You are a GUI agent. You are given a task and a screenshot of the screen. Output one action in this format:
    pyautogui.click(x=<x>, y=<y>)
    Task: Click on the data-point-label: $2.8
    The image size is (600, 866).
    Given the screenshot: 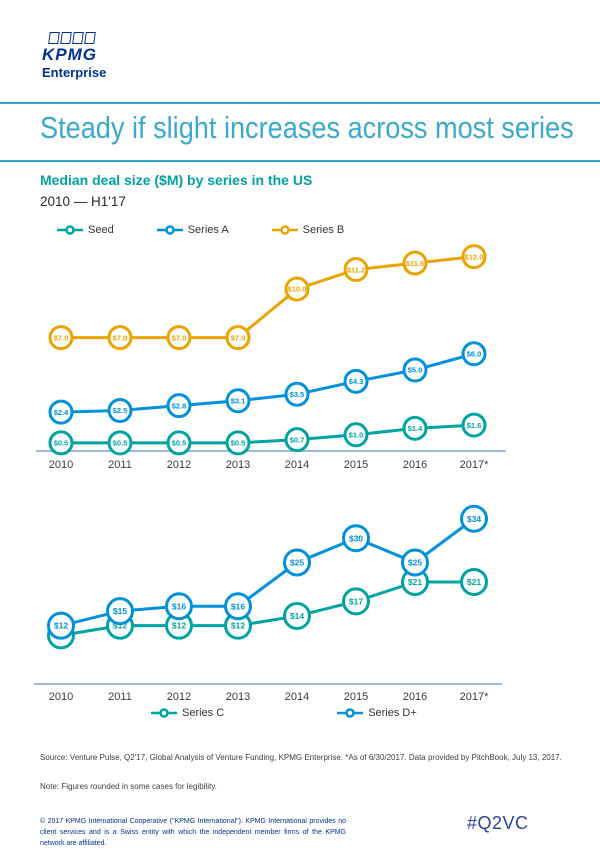 What is the action you would take?
    pyautogui.click(x=179, y=405)
    